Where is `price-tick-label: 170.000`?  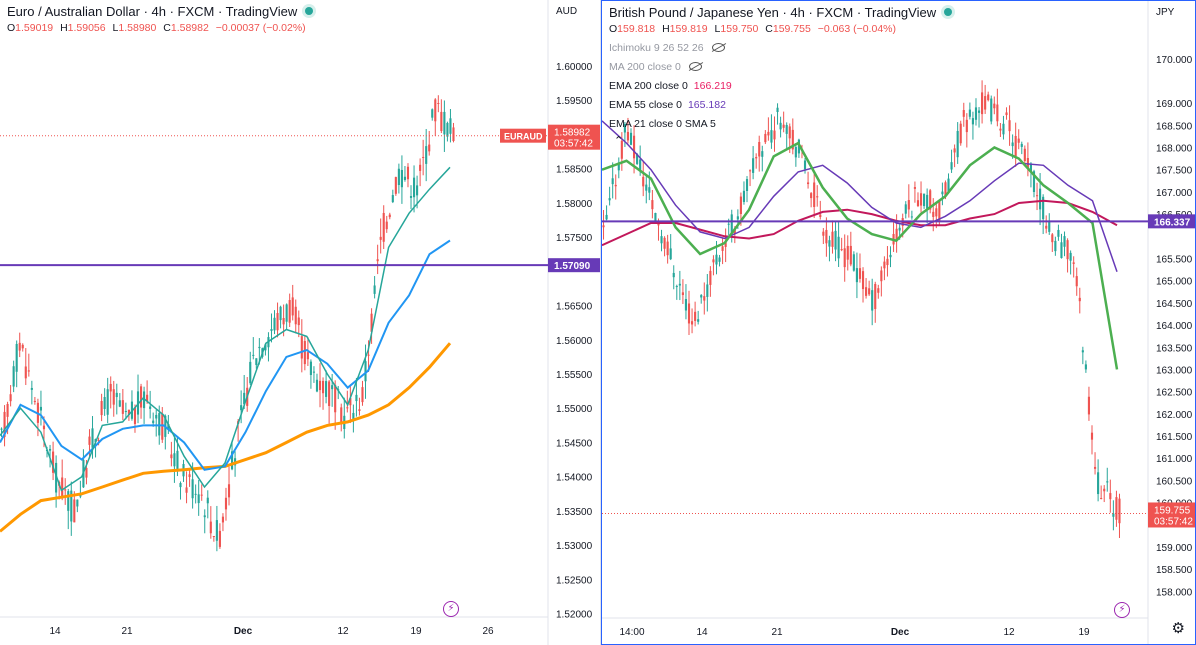
price-tick-label: 170.000 is located at coordinates (1174, 60).